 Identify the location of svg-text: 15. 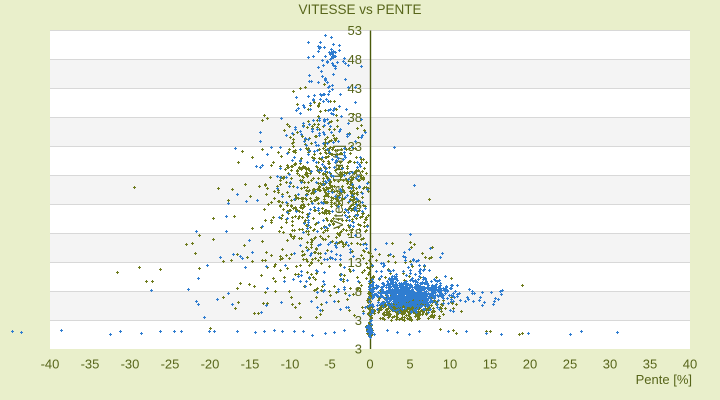
(490, 364).